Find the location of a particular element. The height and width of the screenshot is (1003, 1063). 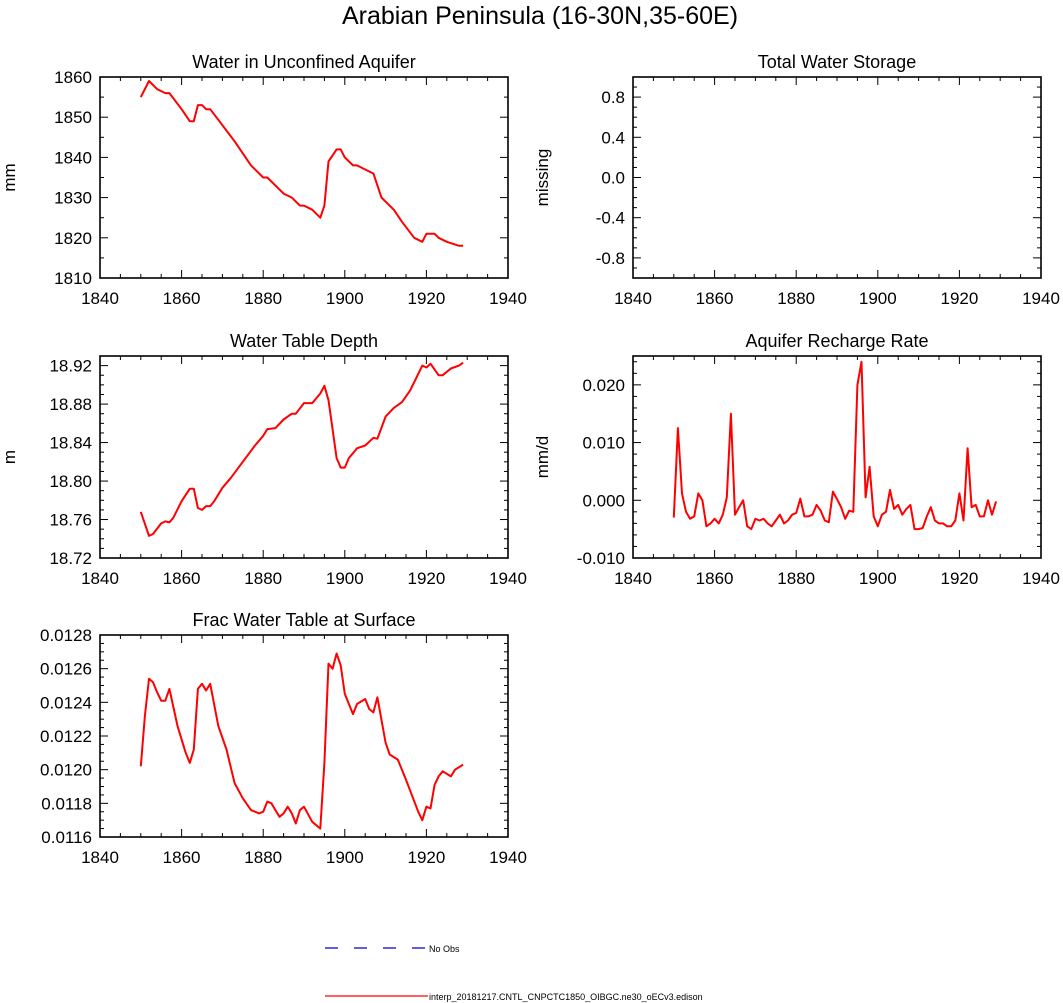

y-axis-label: mm is located at coordinates (9, 177).